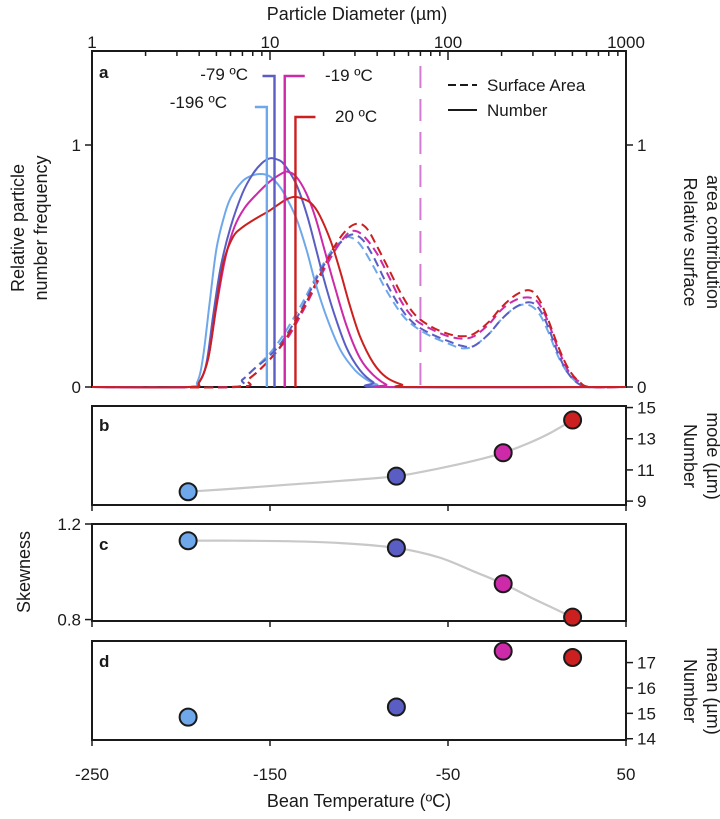 The height and width of the screenshot is (819, 720). What do you see at coordinates (356, 116) in the screenshot?
I see `mode-label-20: 20 ºC` at bounding box center [356, 116].